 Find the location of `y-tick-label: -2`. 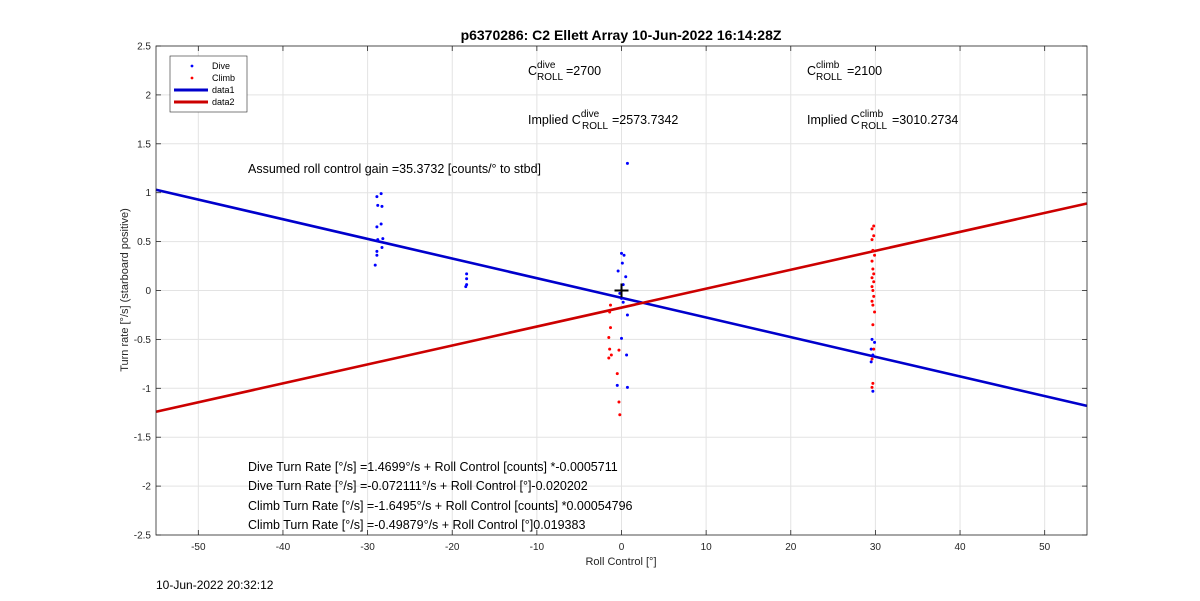

y-tick-label: -2 is located at coordinates (146, 487).